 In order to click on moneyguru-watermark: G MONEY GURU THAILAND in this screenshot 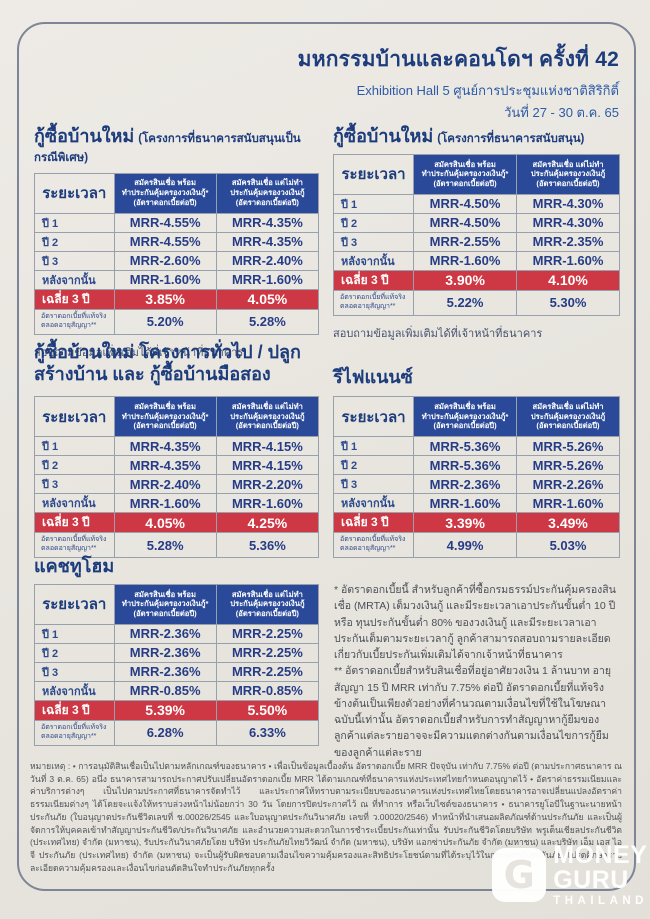, I will do `click(570, 875)`.